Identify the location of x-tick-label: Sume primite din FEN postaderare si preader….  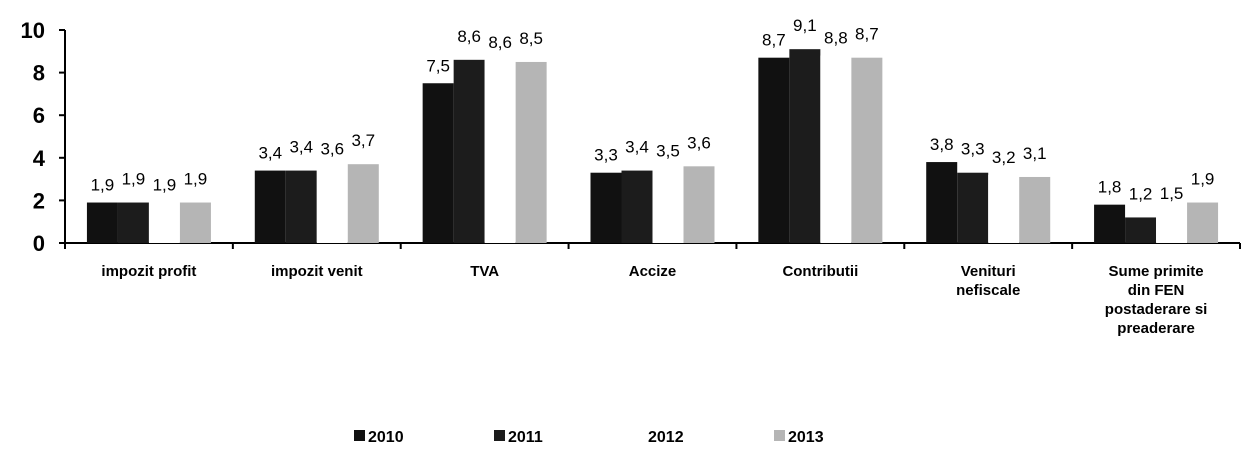
(1156, 300).